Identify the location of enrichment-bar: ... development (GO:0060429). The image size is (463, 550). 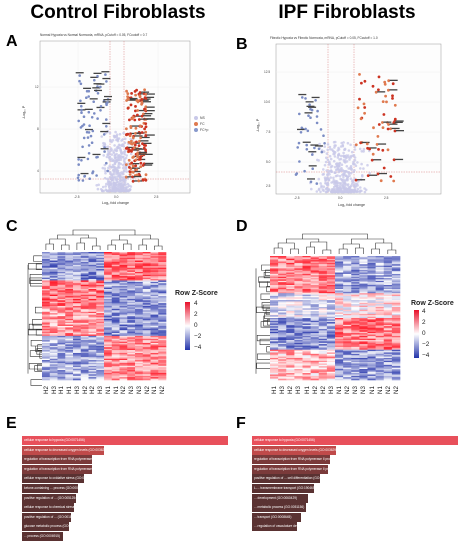
(280, 498).